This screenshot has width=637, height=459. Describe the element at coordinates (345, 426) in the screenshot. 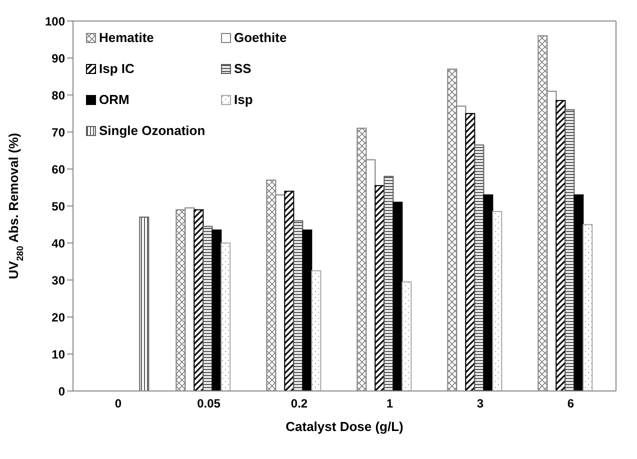

I see `x-axis-title: Catalyst Dose (g/L)` at that location.